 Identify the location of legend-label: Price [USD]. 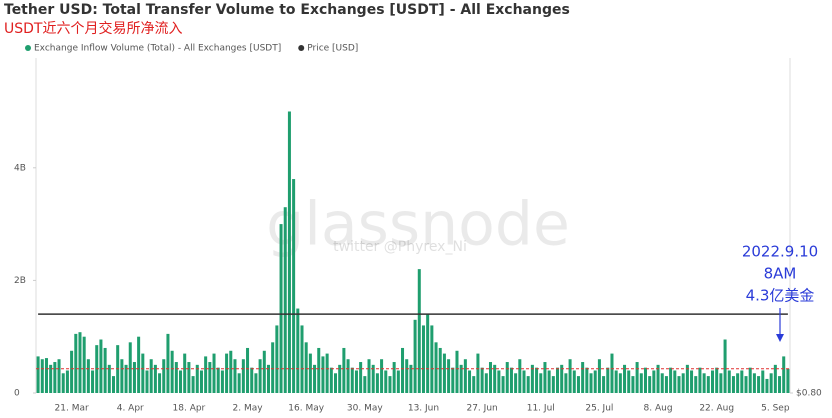
(332, 49).